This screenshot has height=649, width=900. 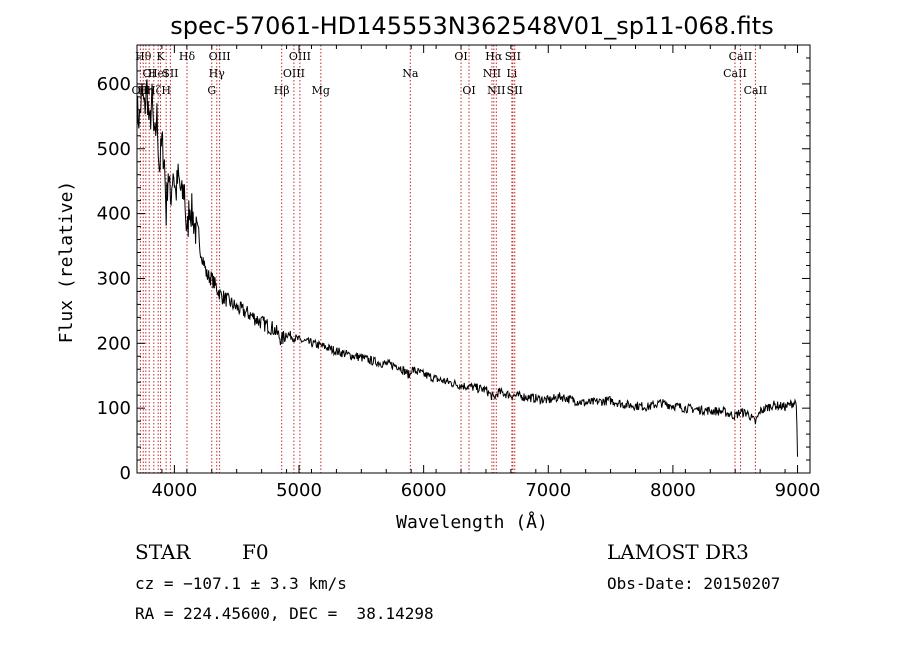 What do you see at coordinates (673, 490) in the screenshot?
I see `x-tick-label: 8000` at bounding box center [673, 490].